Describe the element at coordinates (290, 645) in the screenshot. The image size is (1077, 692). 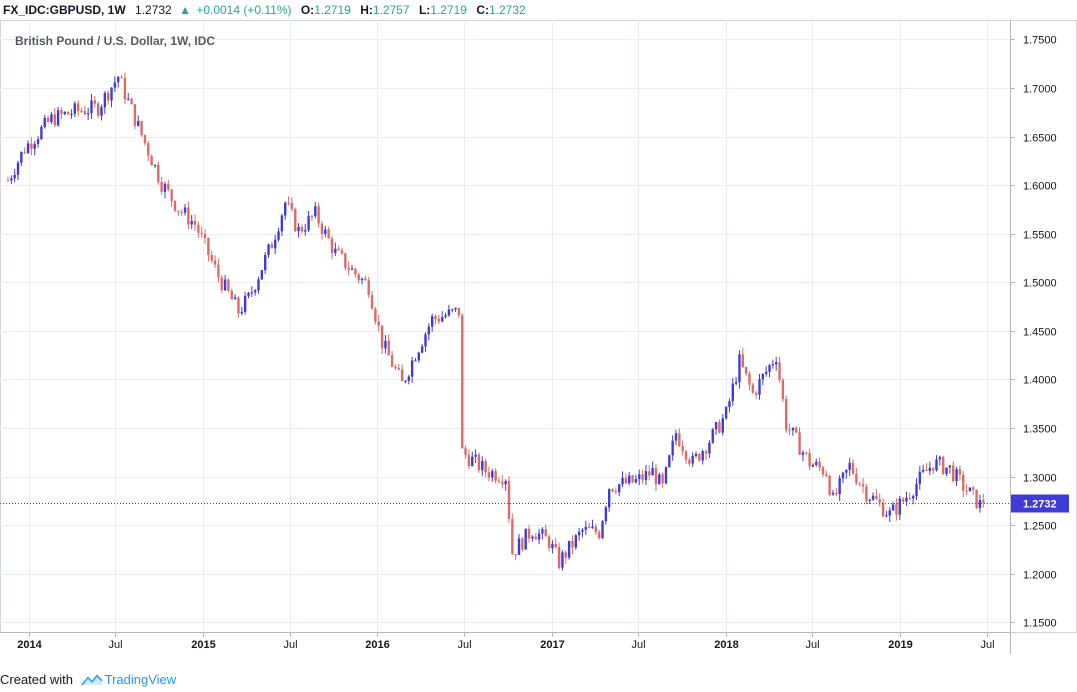
I see `x-tick-label: Jul` at that location.